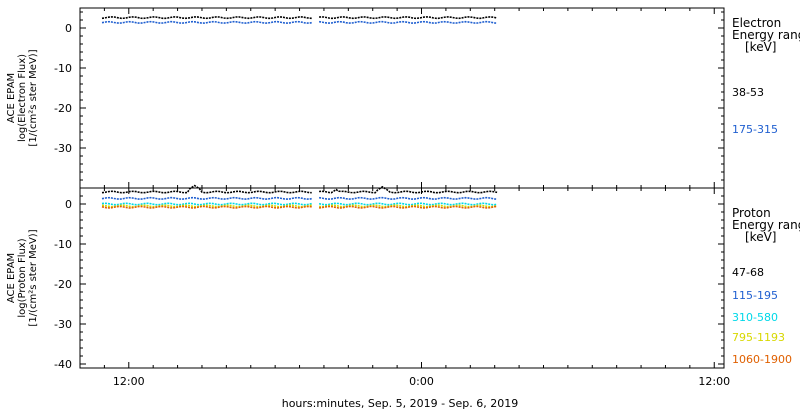 This screenshot has height=410, width=800. Describe the element at coordinates (755, 317) in the screenshot. I see `legend-entry: 310-580` at that location.